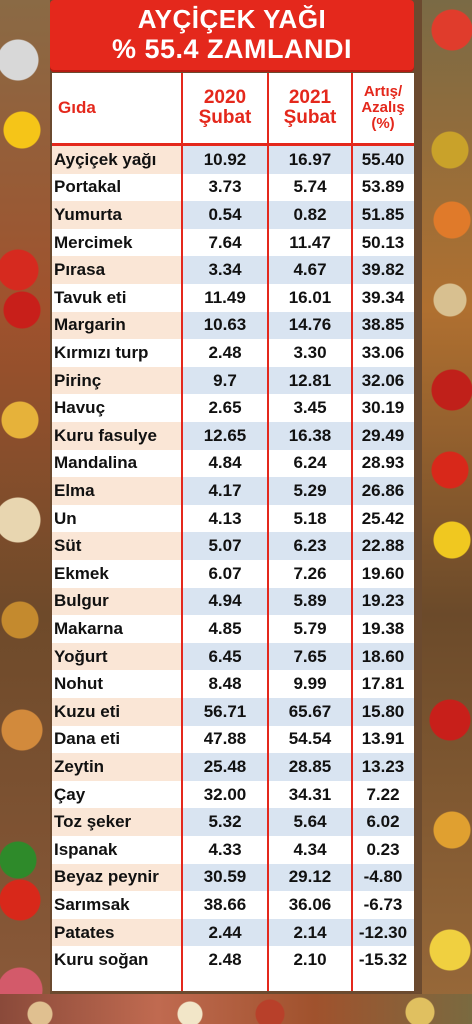 This screenshot has width=472, height=1024. I want to click on cell-2020: 4.84, so click(225, 463).